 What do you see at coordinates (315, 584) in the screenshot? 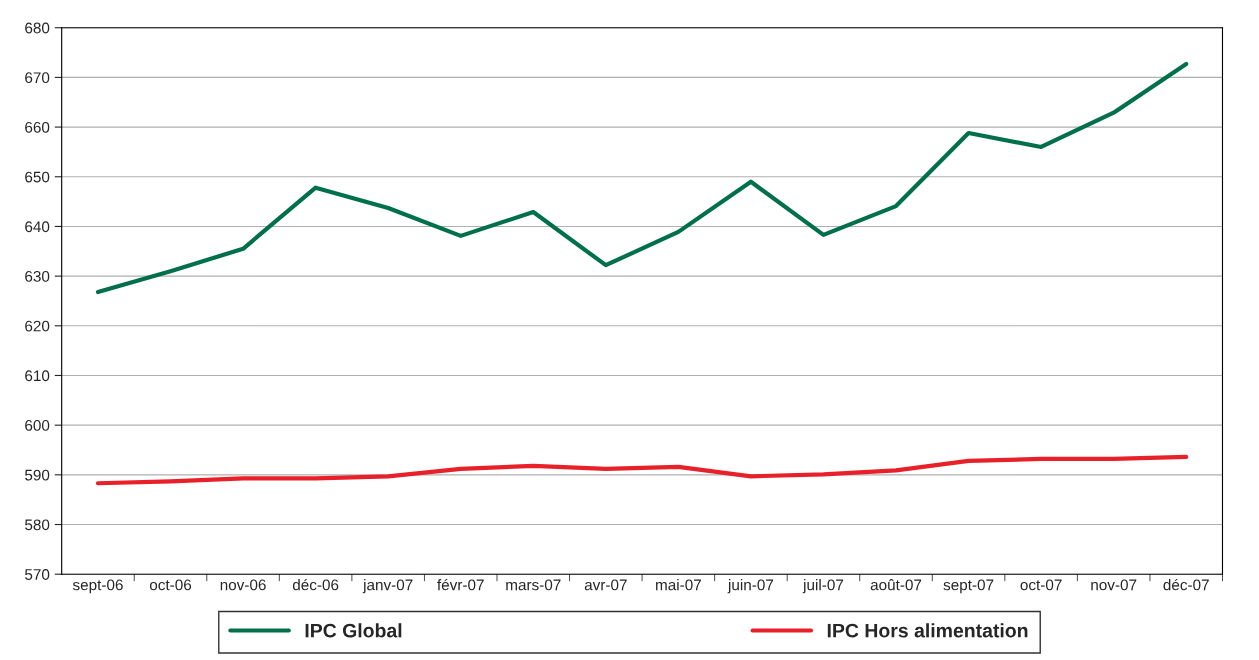
I see `x-tick-label: déc-06` at bounding box center [315, 584].